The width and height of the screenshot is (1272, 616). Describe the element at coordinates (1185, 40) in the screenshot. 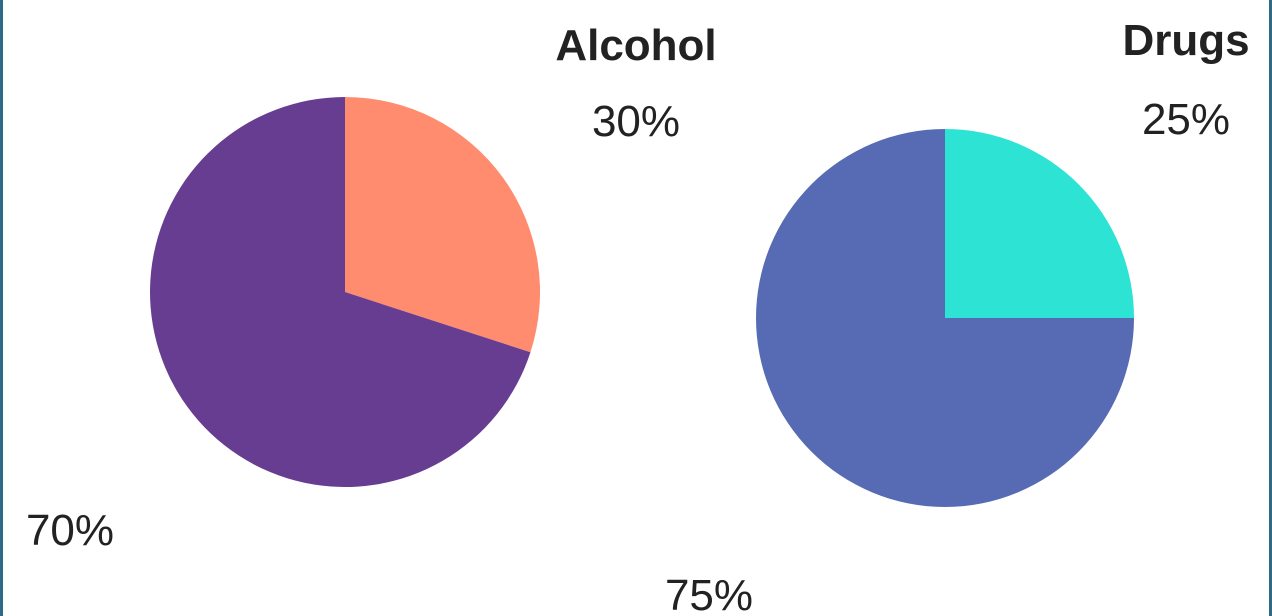

I see `drugs-title: Drugs` at that location.